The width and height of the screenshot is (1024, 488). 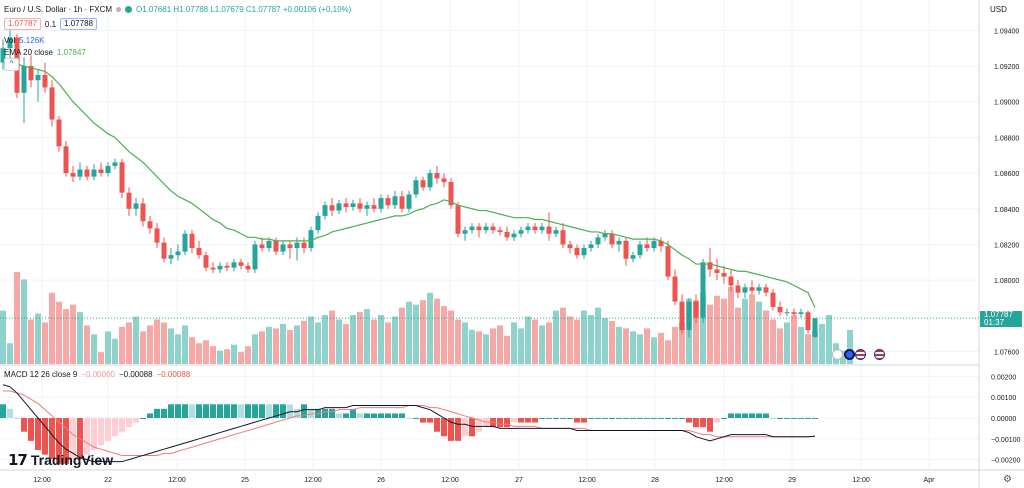 I want to click on macd-histogram-value: −0.00000, so click(x=98, y=374).